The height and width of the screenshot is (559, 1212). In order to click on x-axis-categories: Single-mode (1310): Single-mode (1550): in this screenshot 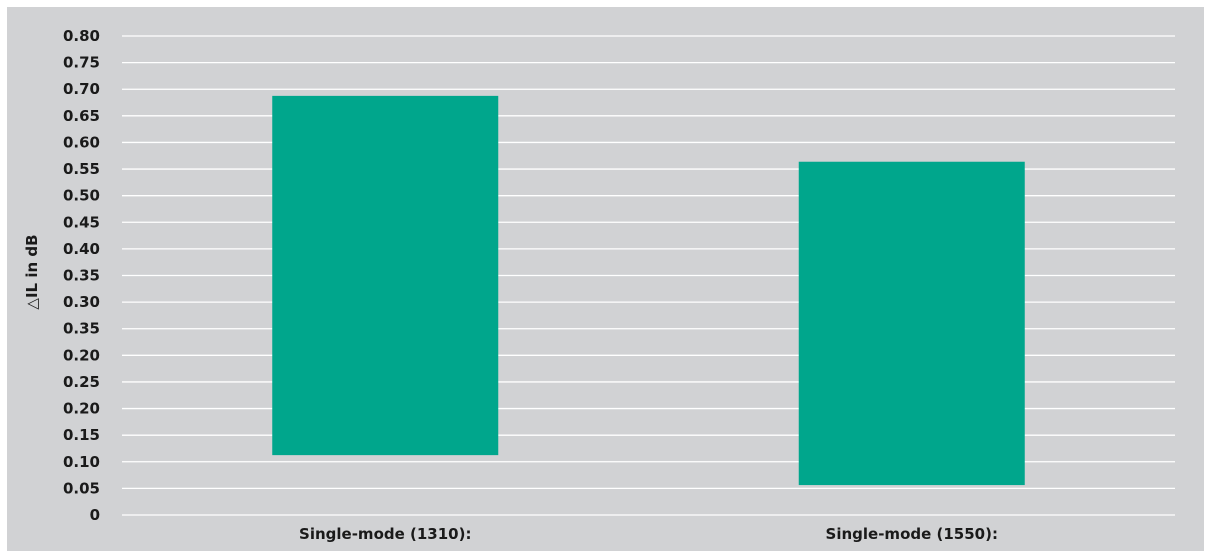, I will do `click(648, 534)`.